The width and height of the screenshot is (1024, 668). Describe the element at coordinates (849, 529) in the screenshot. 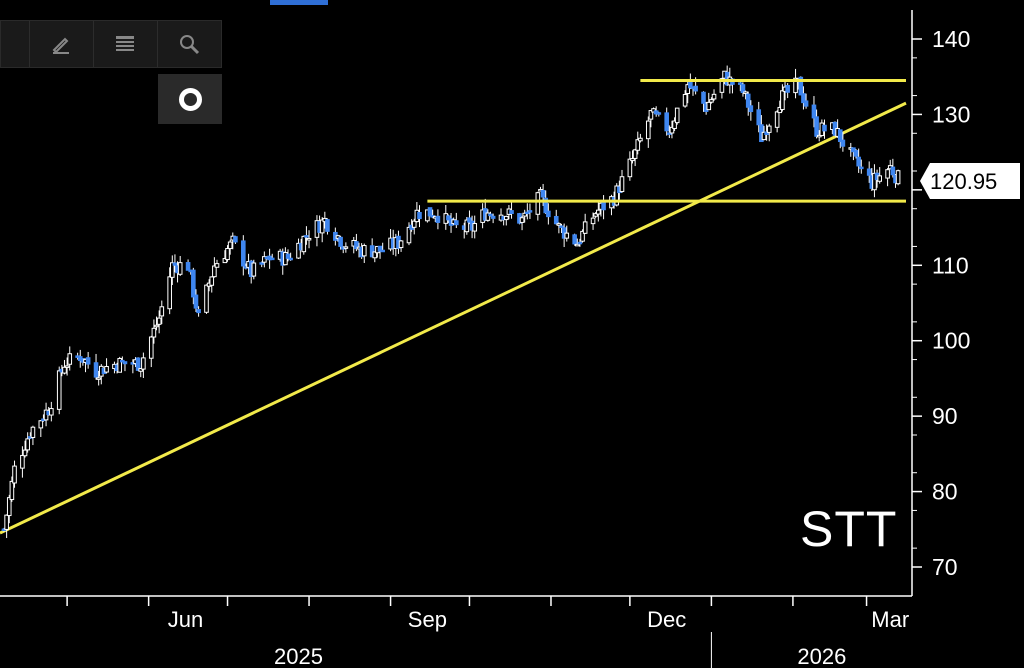

I see `ticker-label: STT` at that location.